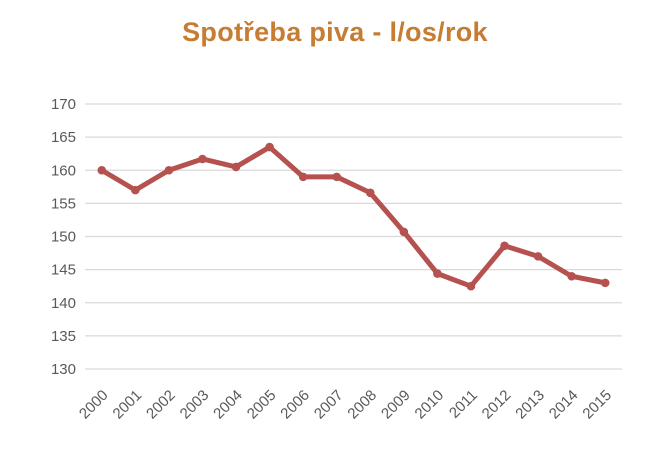 Image resolution: width=650 pixels, height=450 pixels. I want to click on x-axis-tick-label: 2007, so click(329, 405).